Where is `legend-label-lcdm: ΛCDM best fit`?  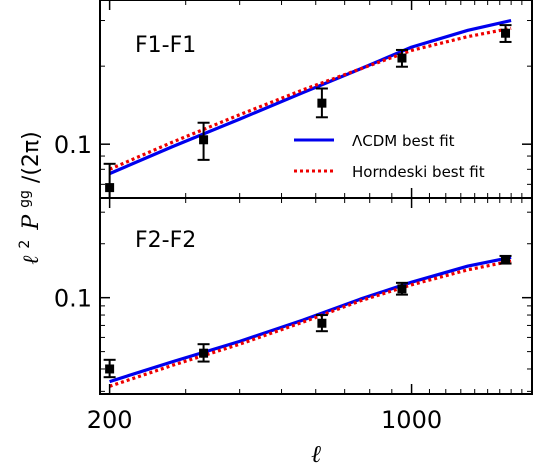 legend-label-lcdm: ΛCDM best fit is located at coordinates (403, 141).